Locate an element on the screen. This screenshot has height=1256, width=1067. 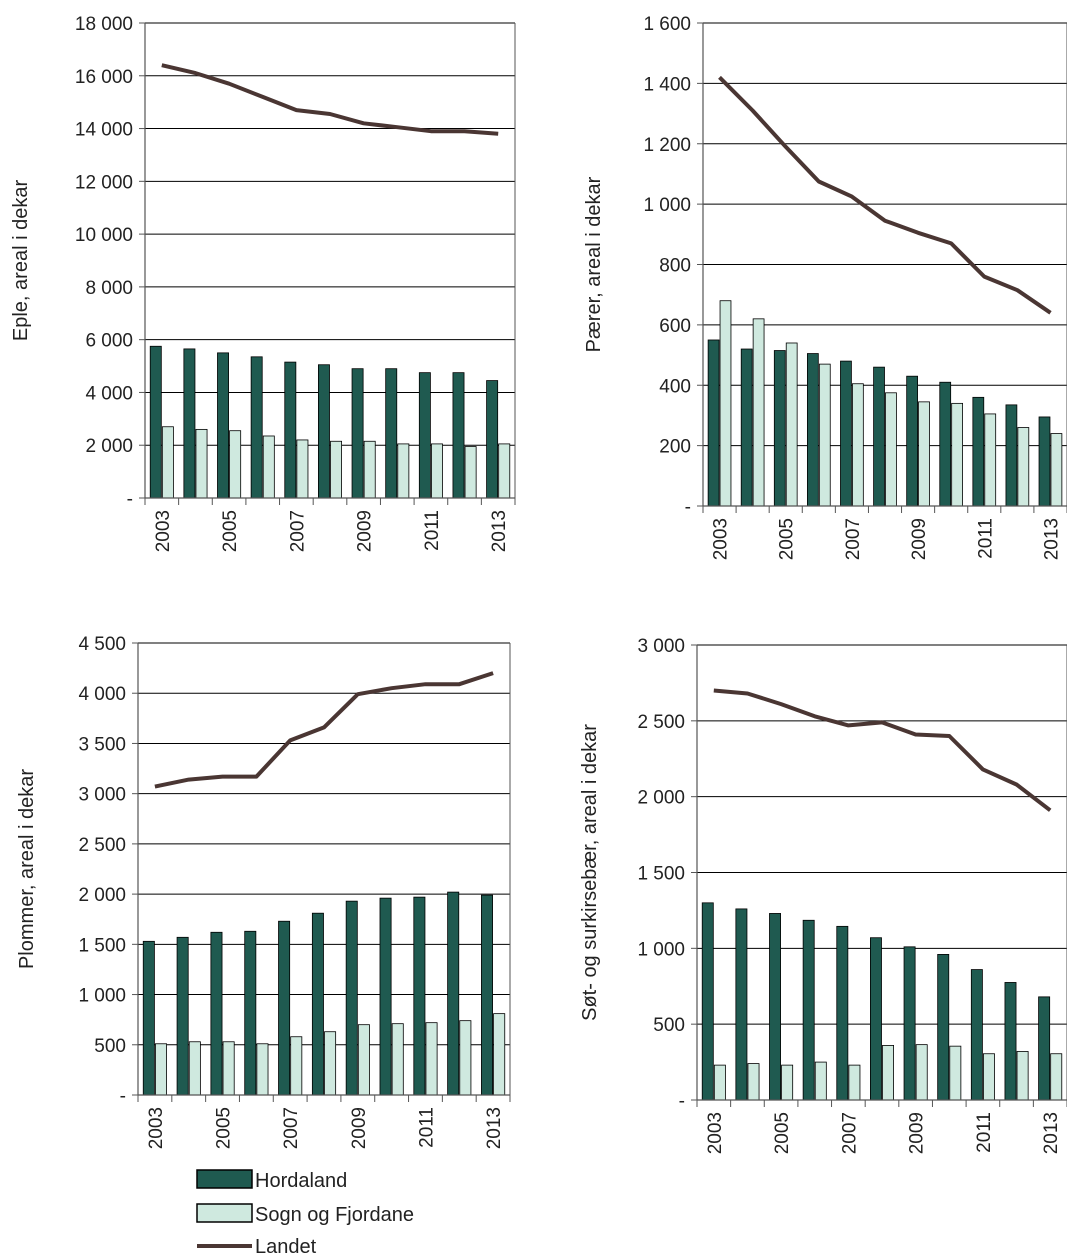
y-tick-label: 200 is located at coordinates (675, 447).